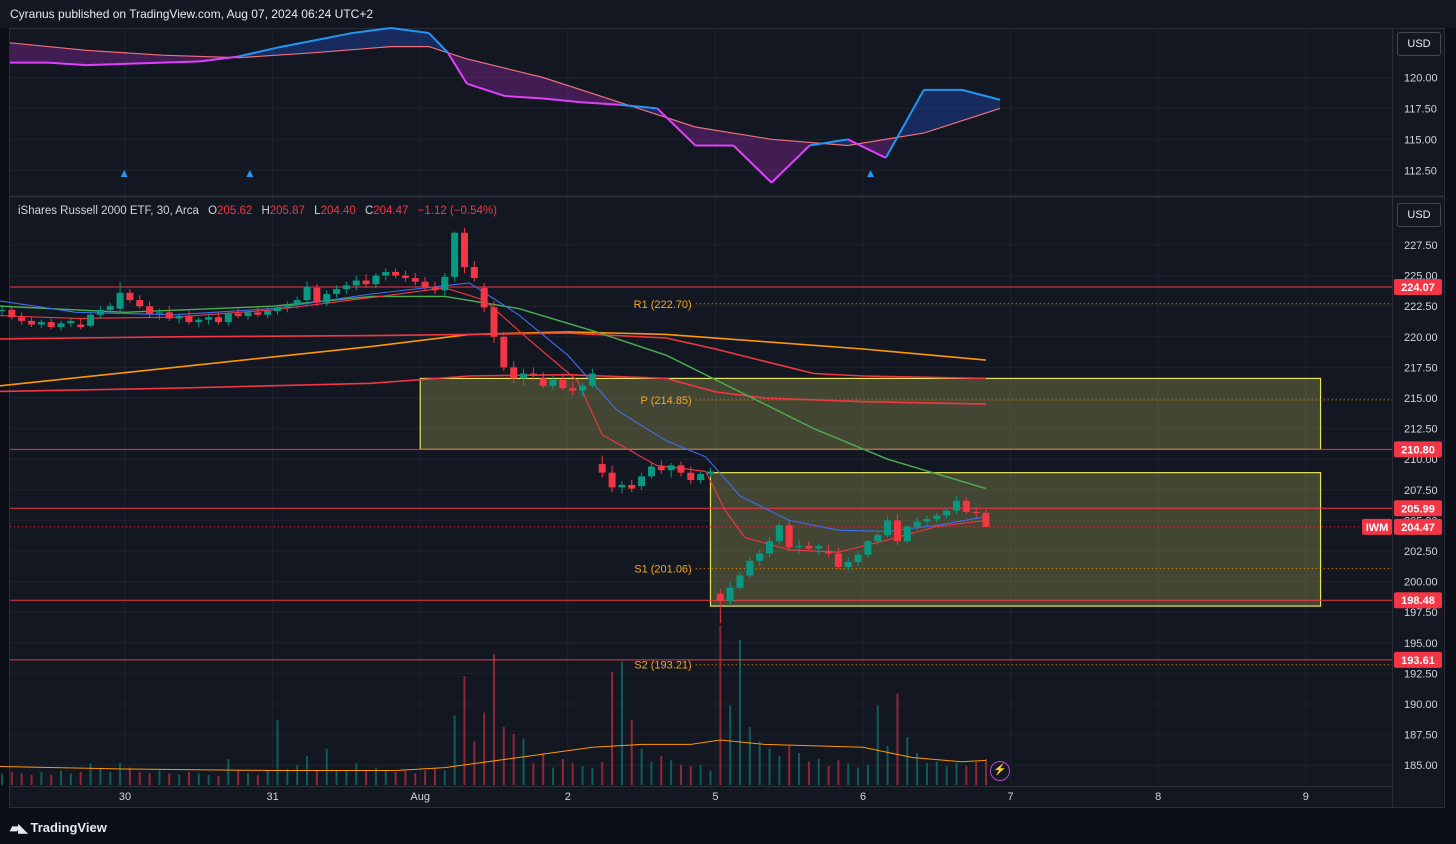 Image resolution: width=1456 pixels, height=844 pixels. What do you see at coordinates (1000, 771) in the screenshot?
I see `lightning-icon: ⚡` at bounding box center [1000, 771].